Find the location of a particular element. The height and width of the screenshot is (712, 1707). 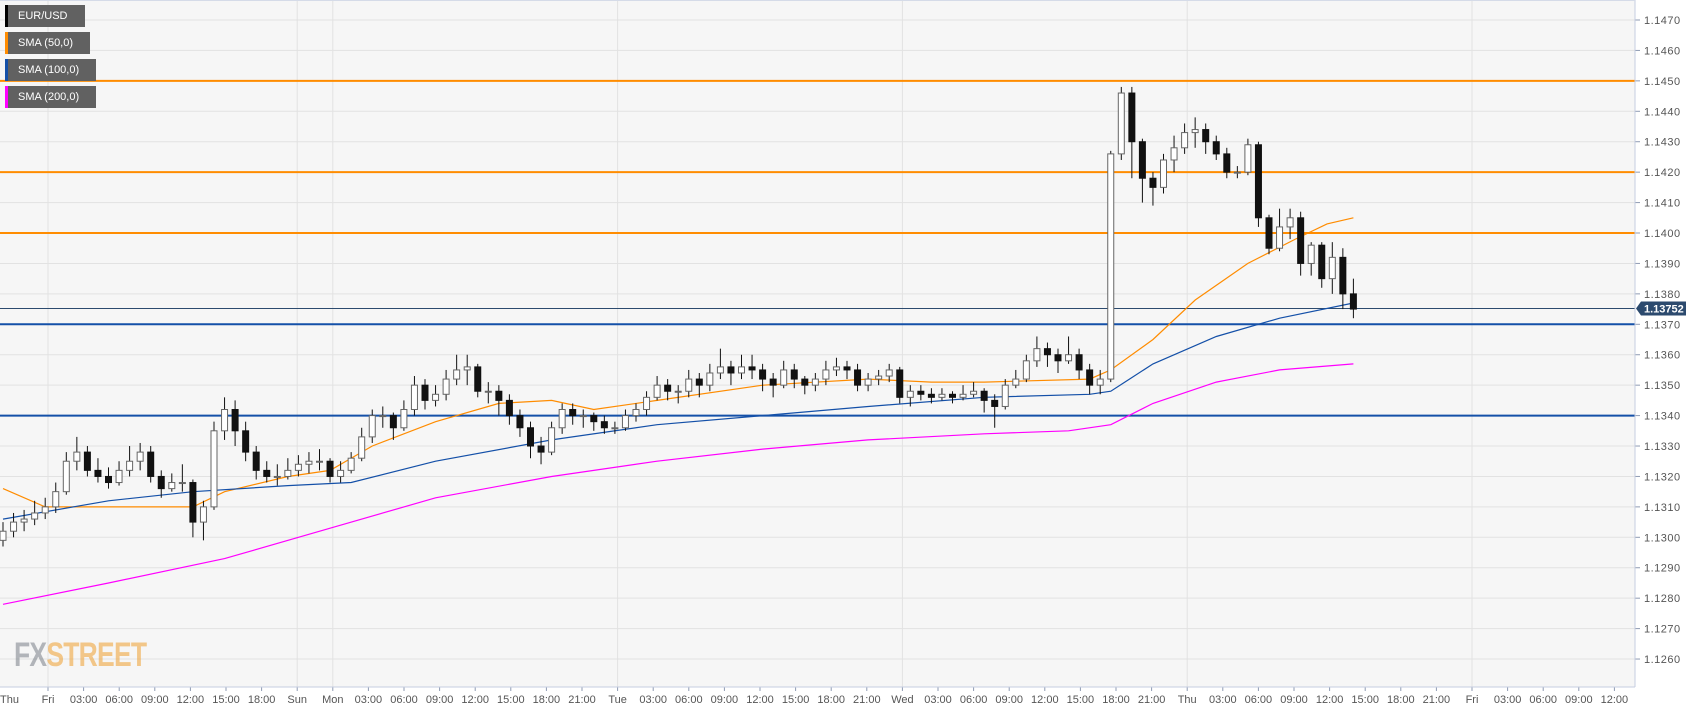

fxstreet-logo: FXSTREET is located at coordinates (80, 655).